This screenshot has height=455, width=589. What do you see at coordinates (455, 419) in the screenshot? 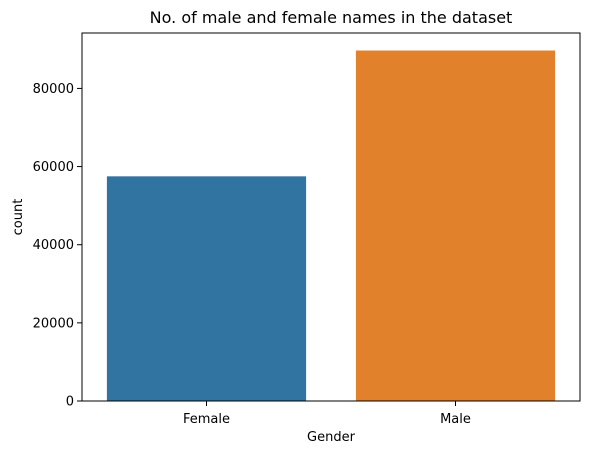
I see `x-tick-label: Male` at bounding box center [455, 419].